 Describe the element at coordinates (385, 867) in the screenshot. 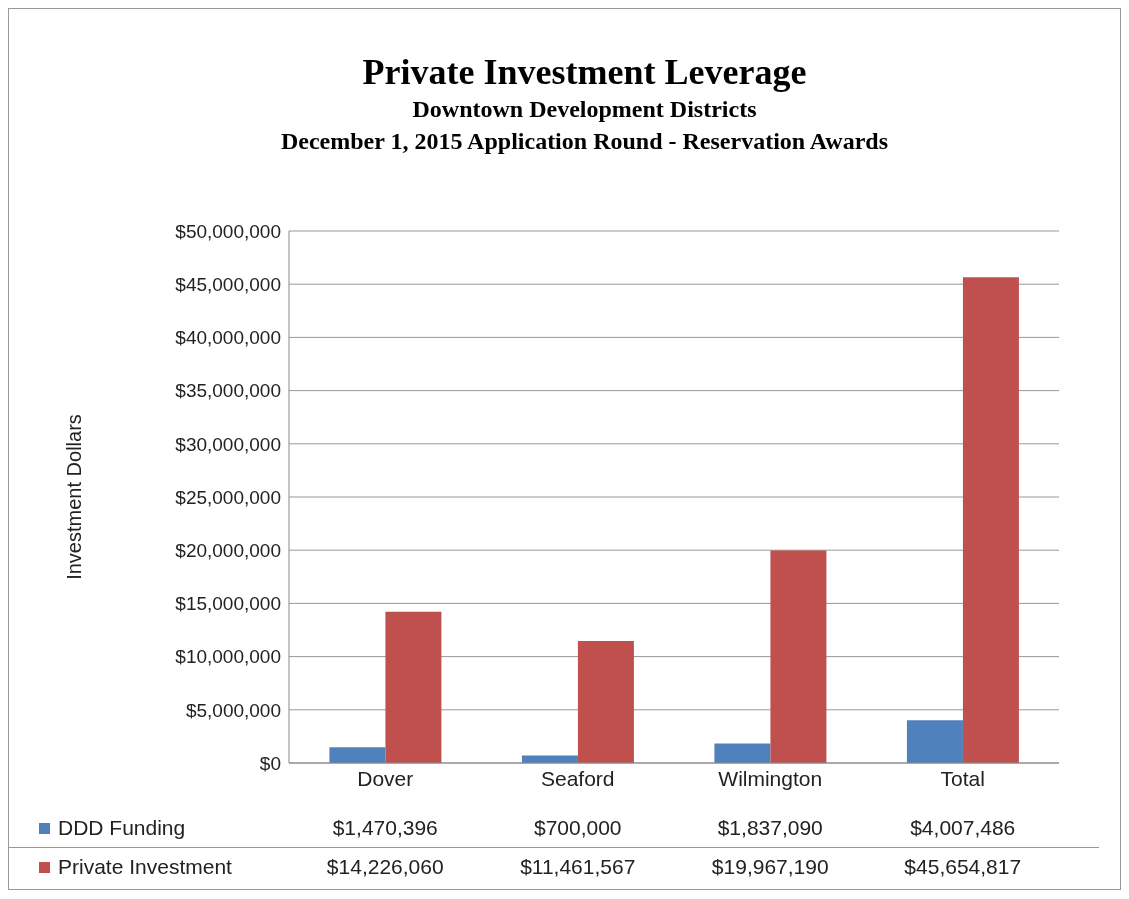

I see `data-label: $14,226,060` at that location.